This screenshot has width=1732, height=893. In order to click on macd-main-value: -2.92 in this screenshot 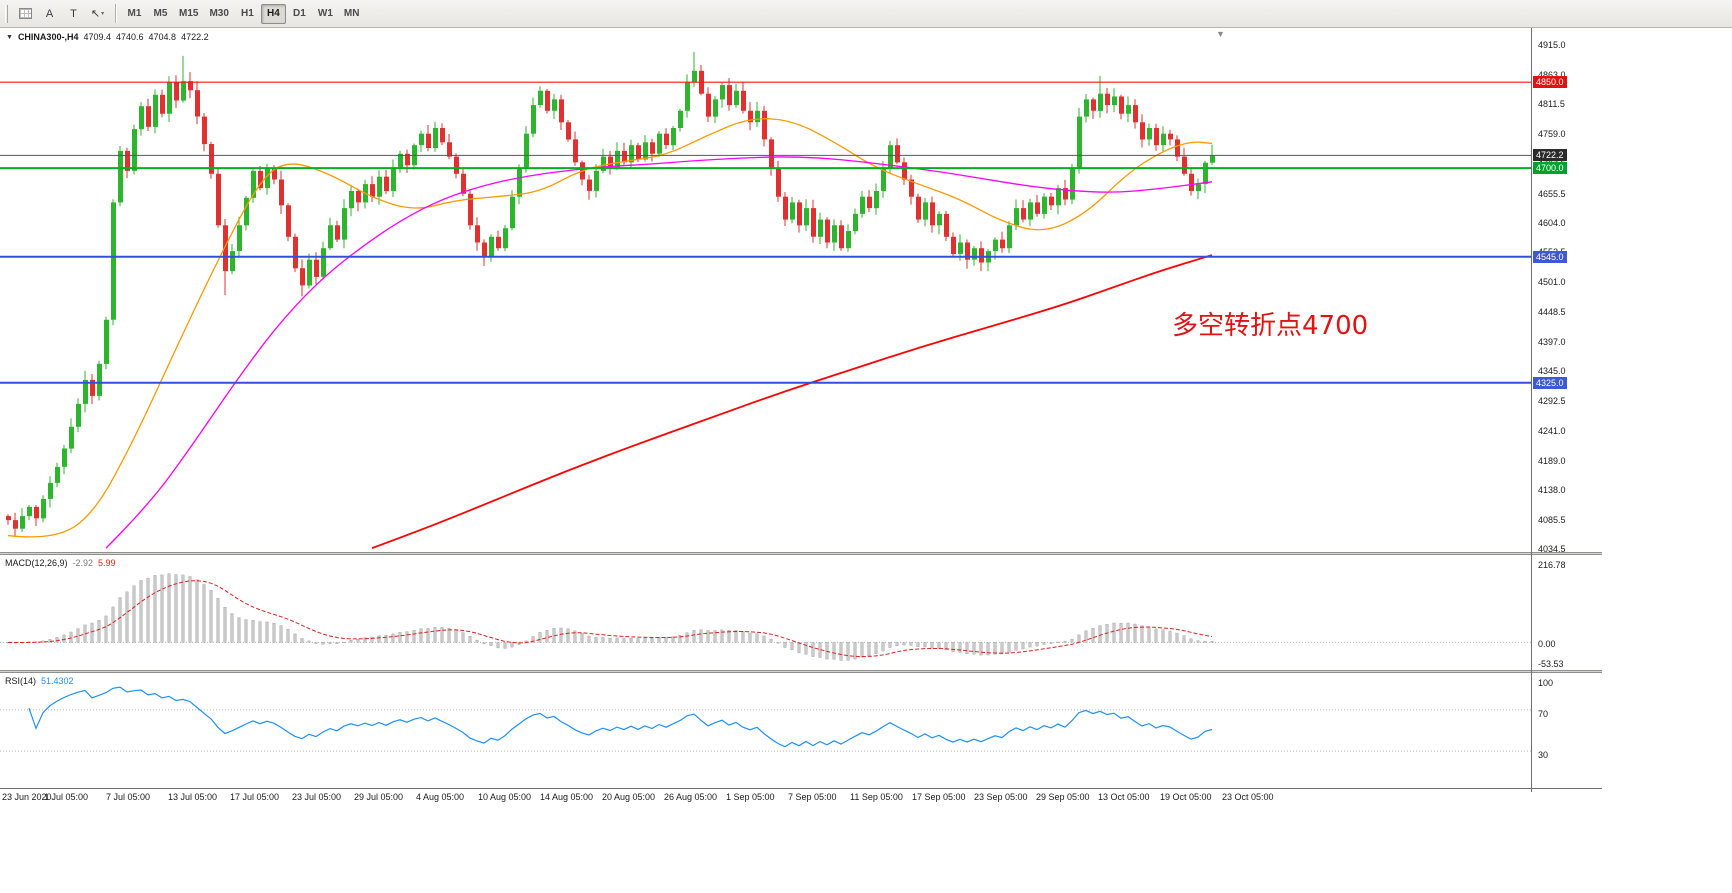, I will do `click(83, 563)`.